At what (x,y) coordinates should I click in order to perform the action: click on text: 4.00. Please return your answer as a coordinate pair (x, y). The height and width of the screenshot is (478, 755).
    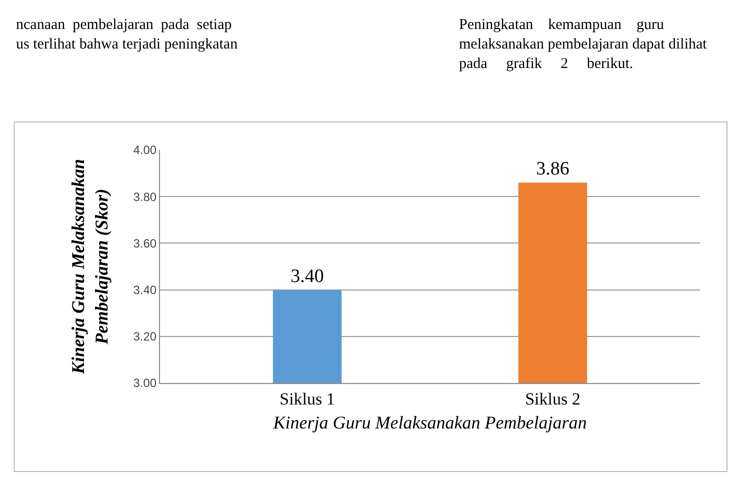
    Looking at the image, I should click on (145, 150).